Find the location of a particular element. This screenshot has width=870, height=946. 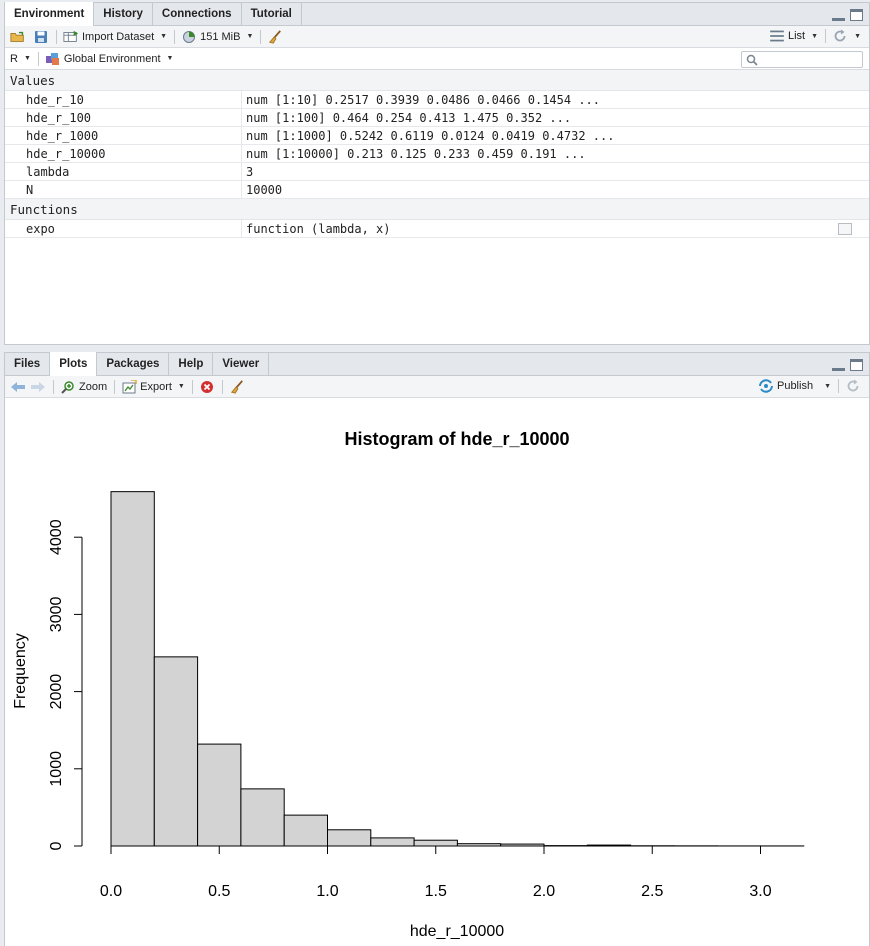

value-row: lambda 3 is located at coordinates (437, 172).